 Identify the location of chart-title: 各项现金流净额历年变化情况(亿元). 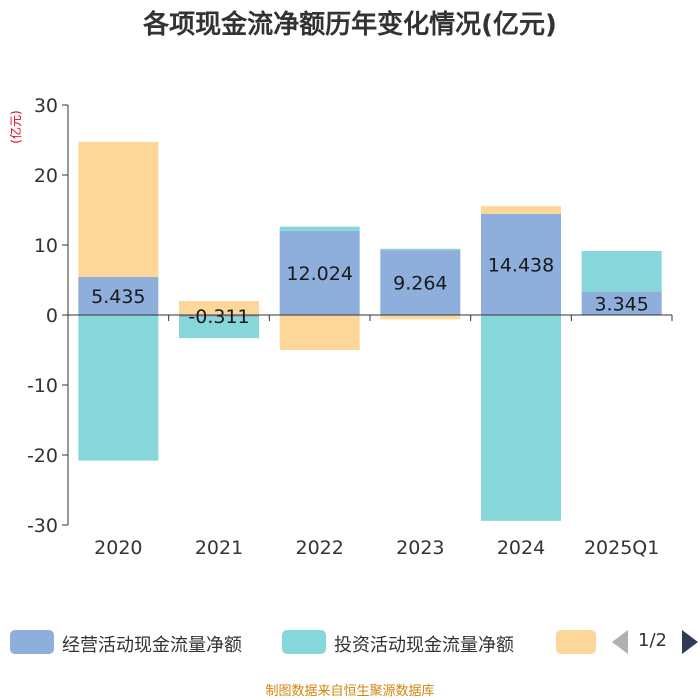
(350, 25).